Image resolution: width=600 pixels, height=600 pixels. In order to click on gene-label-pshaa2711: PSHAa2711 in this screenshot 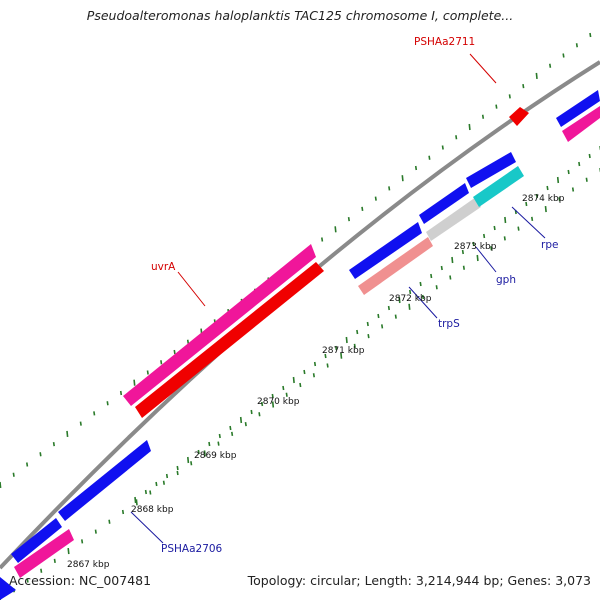, I will do `click(444, 42)`.